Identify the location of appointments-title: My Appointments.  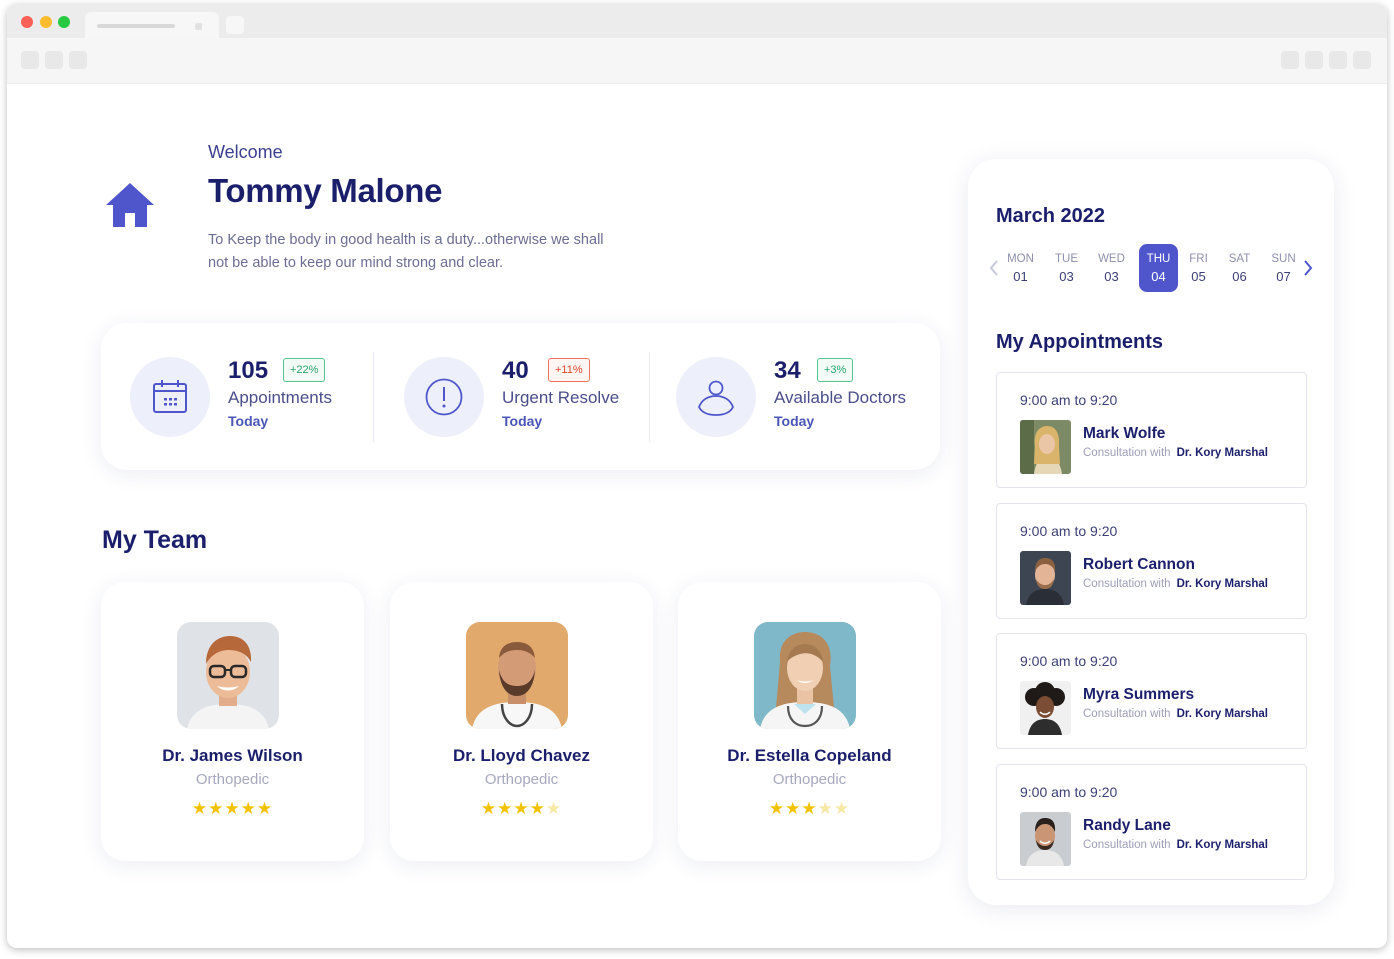
(1080, 342).